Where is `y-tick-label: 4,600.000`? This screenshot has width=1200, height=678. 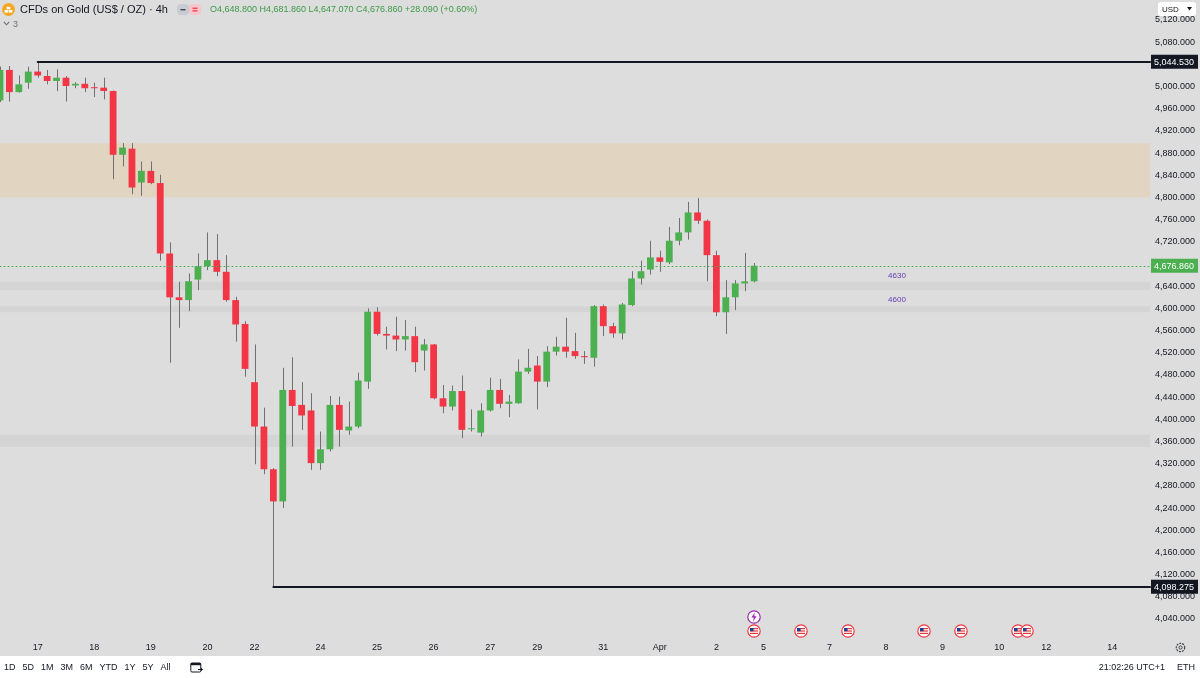
y-tick-label: 4,600.000 is located at coordinates (1175, 307).